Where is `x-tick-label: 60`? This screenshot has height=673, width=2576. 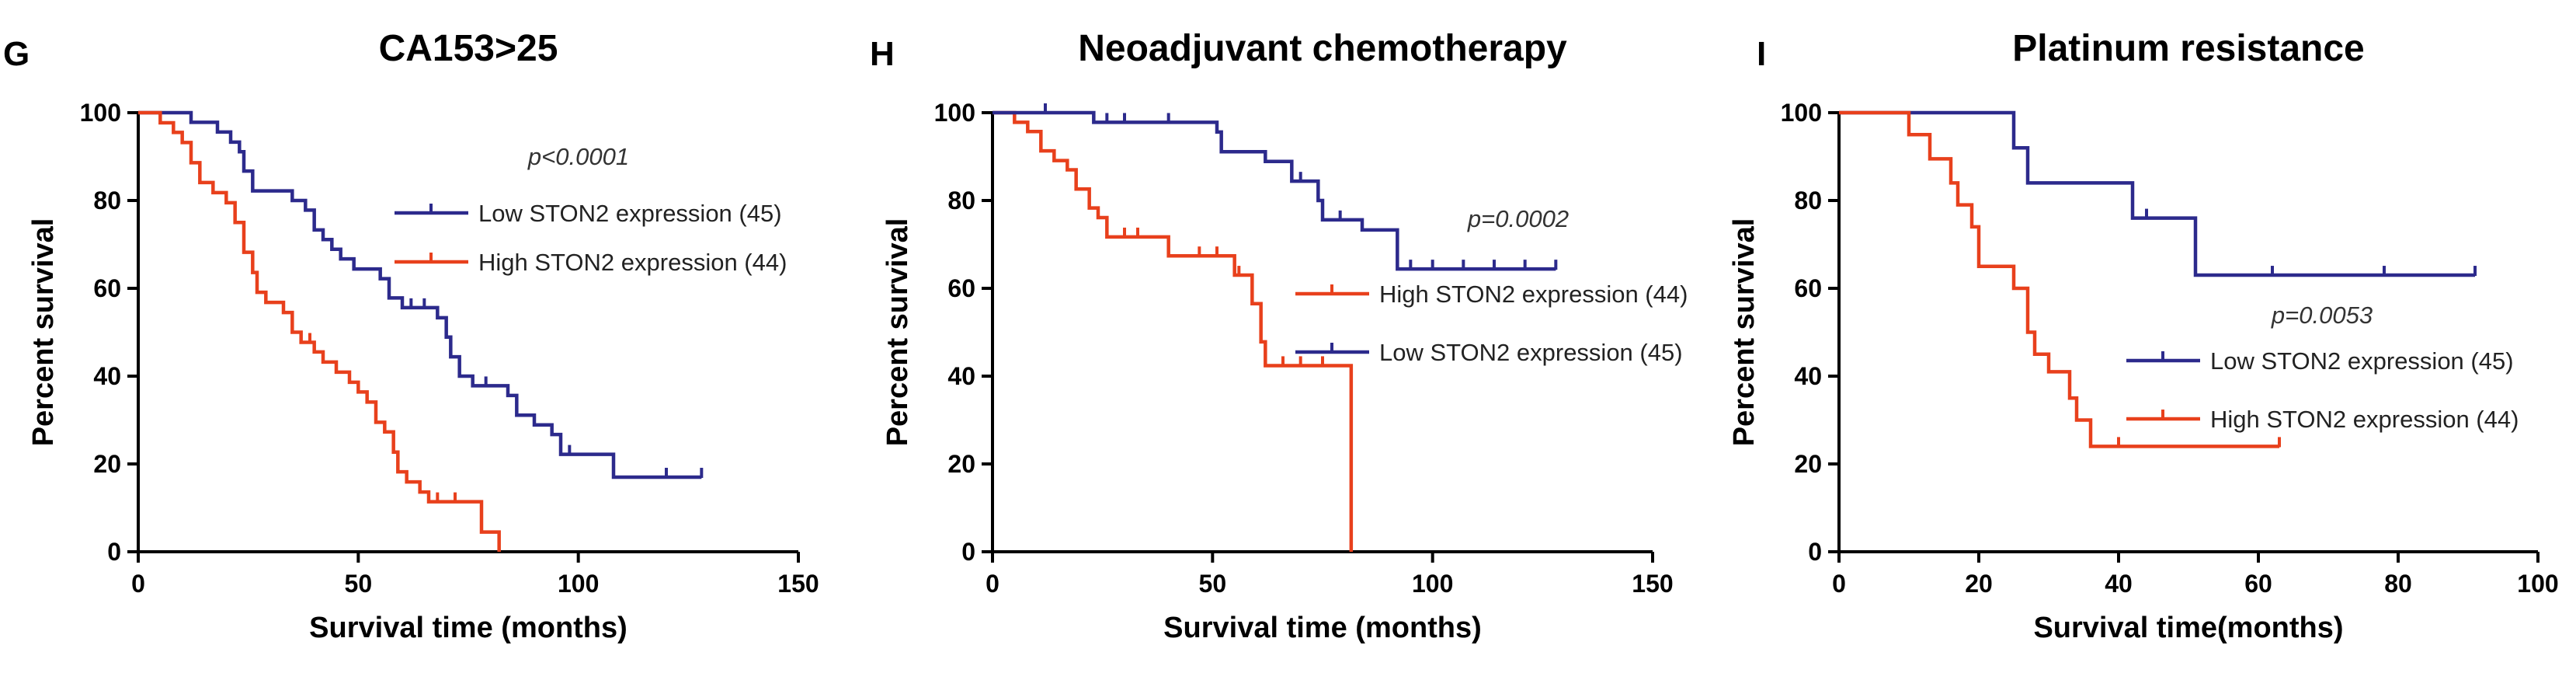
x-tick-label: 60 is located at coordinates (2258, 584).